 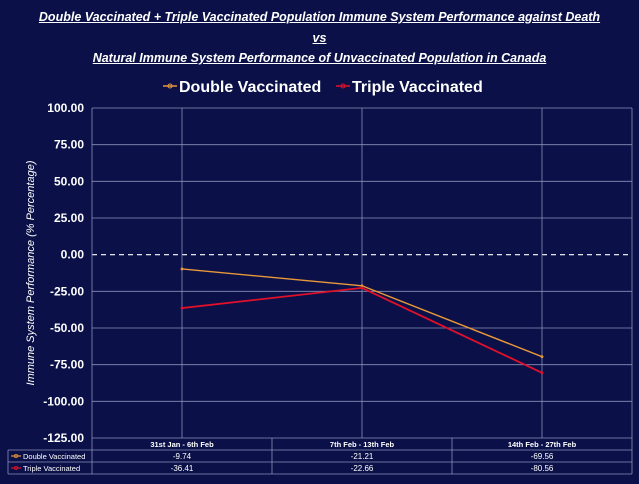 What do you see at coordinates (67, 291) in the screenshot?
I see `y-tick-label: -25.00` at bounding box center [67, 291].